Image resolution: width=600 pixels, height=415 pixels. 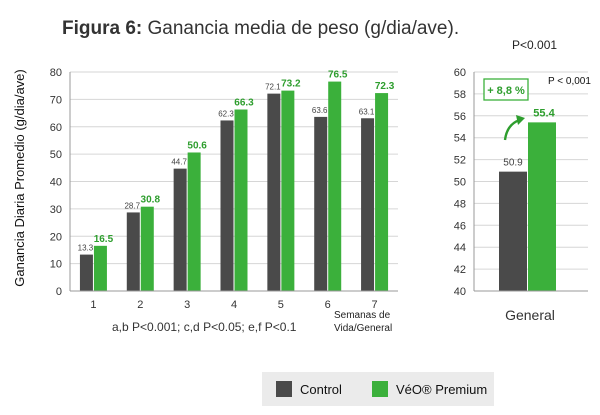 I want to click on legend-label-control: Control, so click(x=321, y=389).